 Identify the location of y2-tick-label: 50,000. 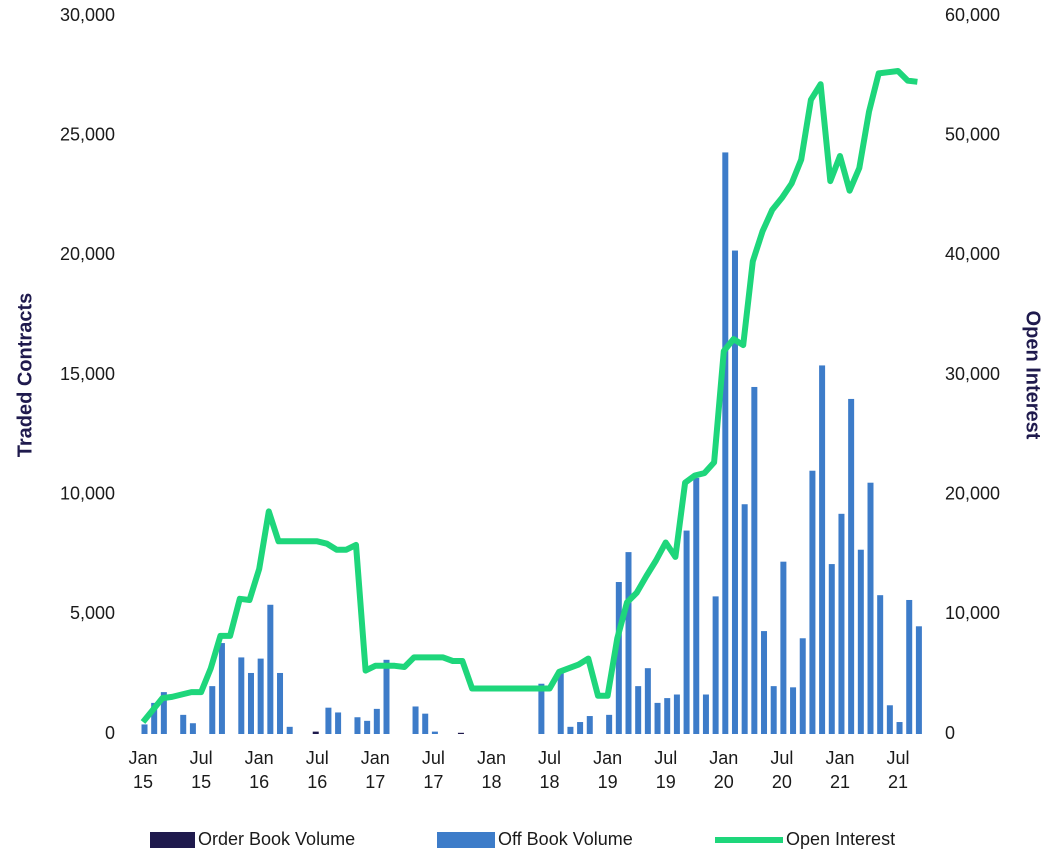
(972, 134).